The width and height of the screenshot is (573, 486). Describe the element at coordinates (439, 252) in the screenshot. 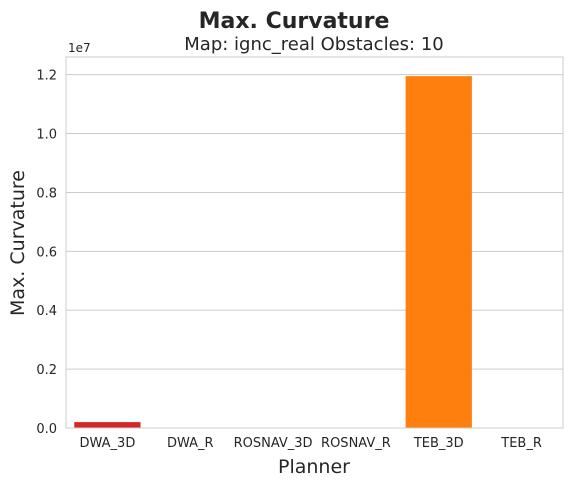

I see `bar-teb-3d` at that location.